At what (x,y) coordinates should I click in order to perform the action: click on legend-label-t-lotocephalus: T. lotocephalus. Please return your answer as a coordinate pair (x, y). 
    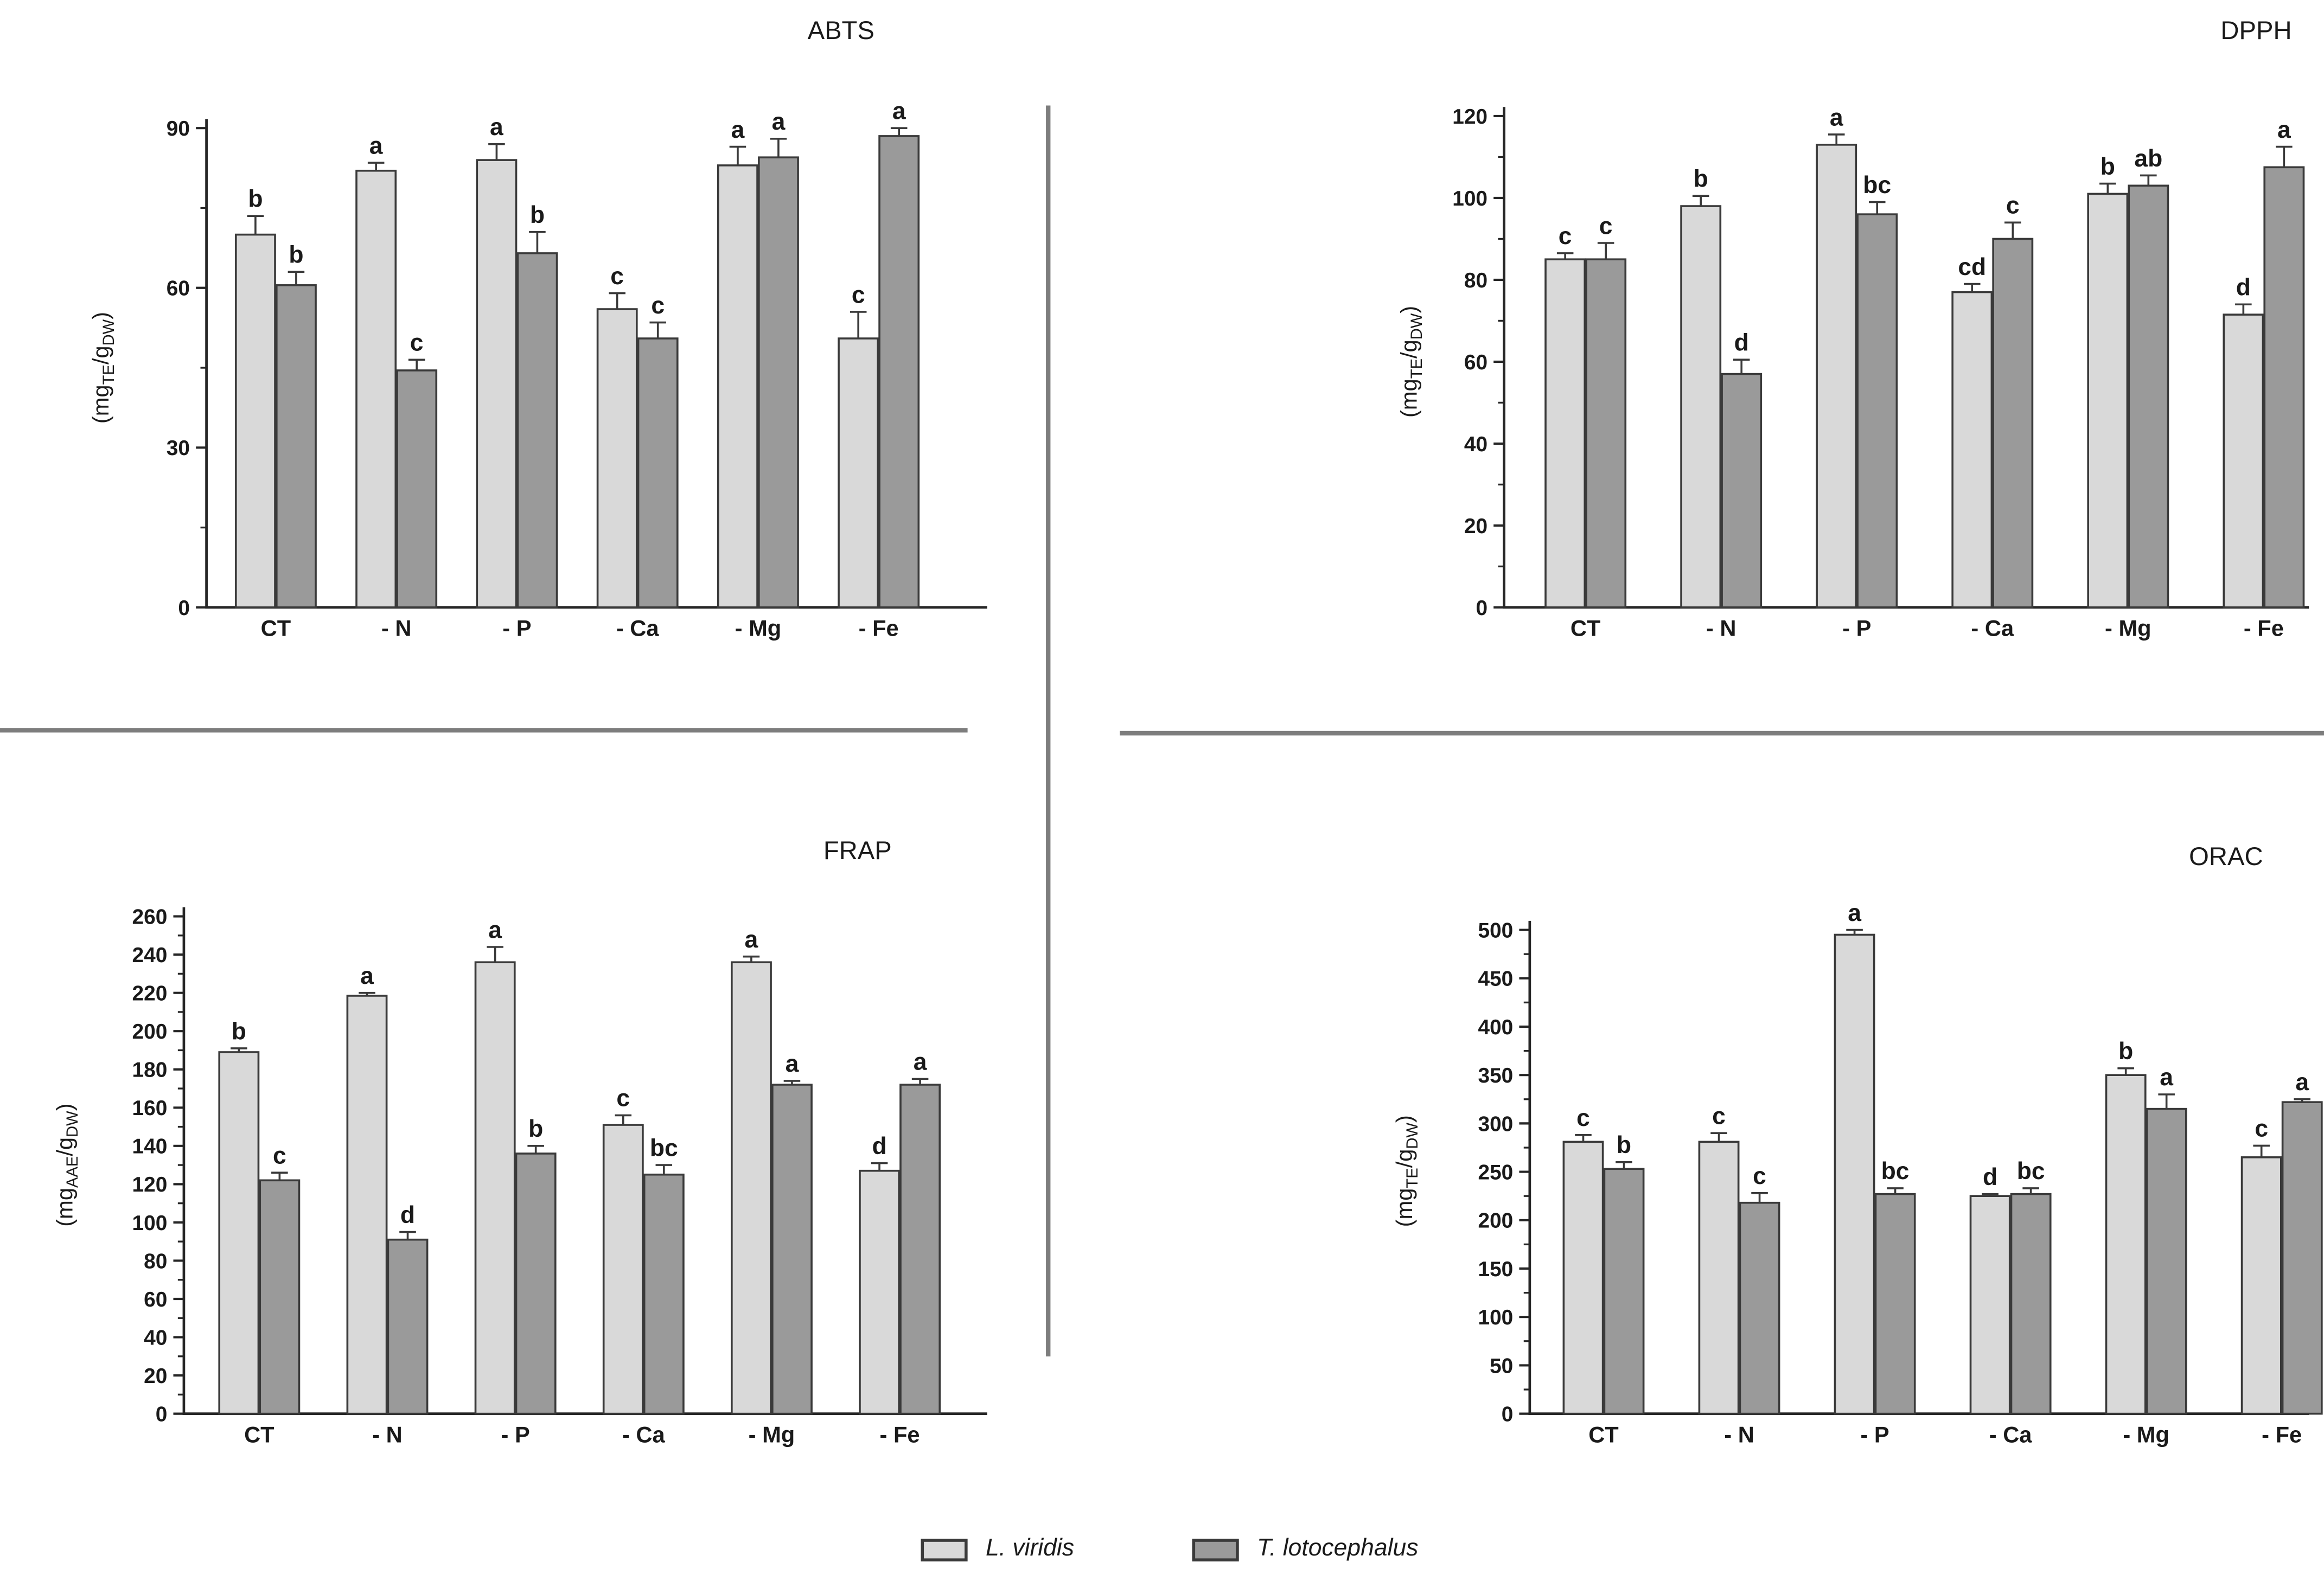
    Looking at the image, I should click on (1338, 1548).